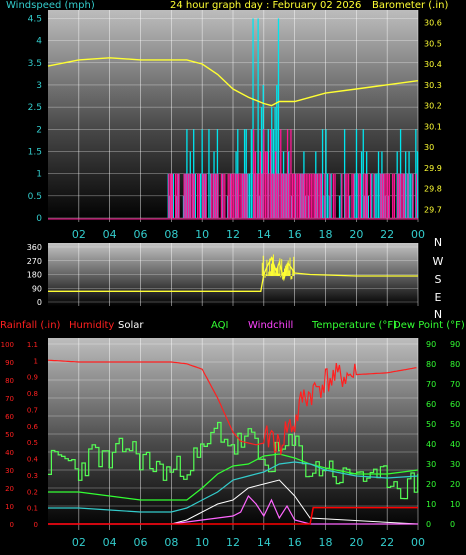  What do you see at coordinates (233, 515) in the screenshot?
I see `rainfall-line` at bounding box center [233, 515].